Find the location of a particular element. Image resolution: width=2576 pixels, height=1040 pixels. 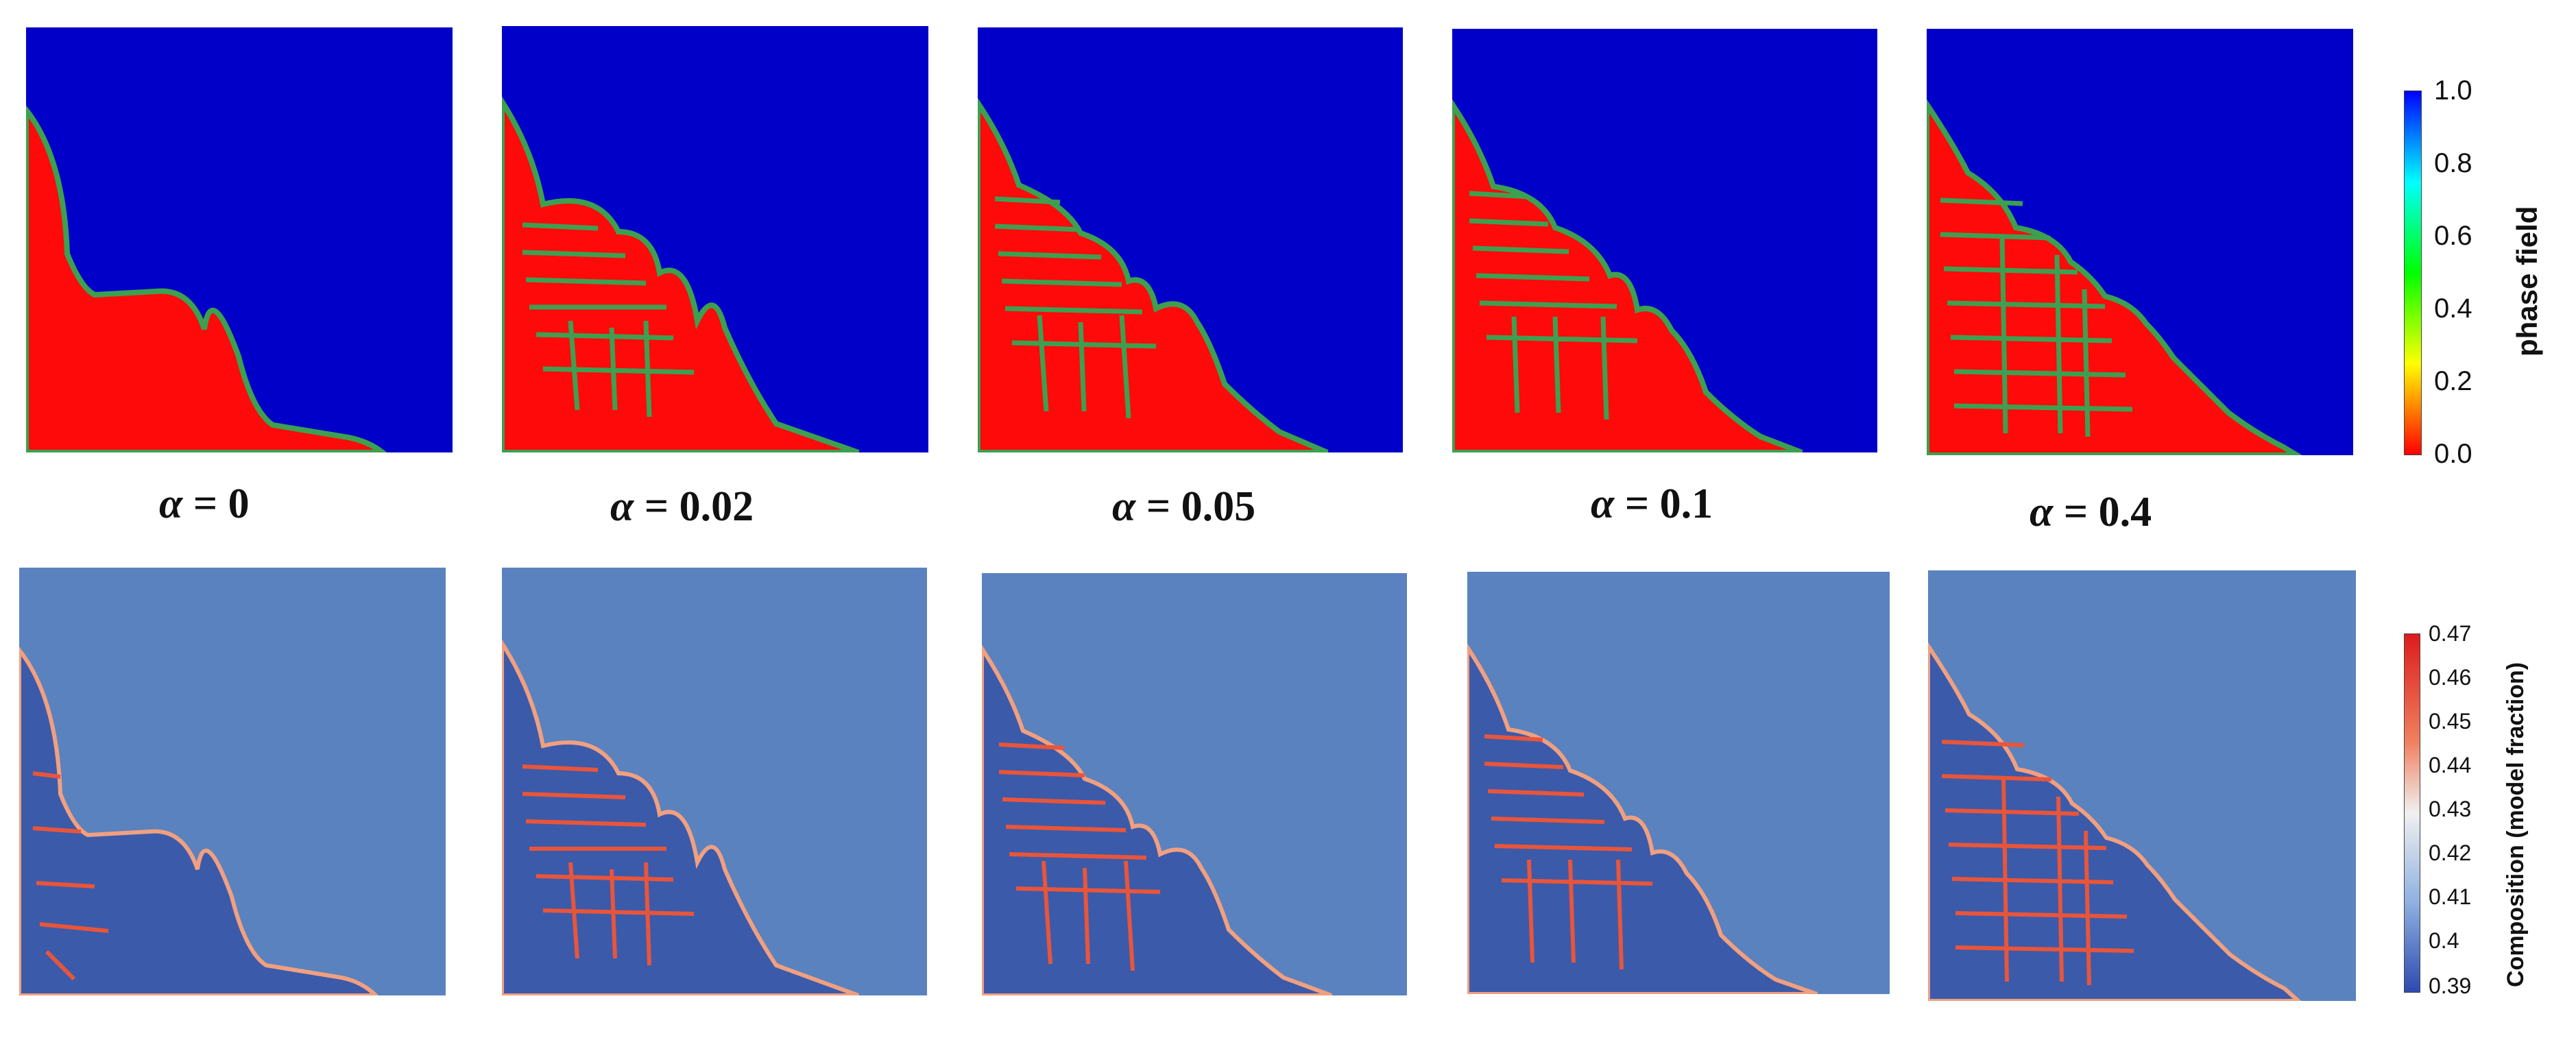

composition-colorbar is located at coordinates (2412, 813).